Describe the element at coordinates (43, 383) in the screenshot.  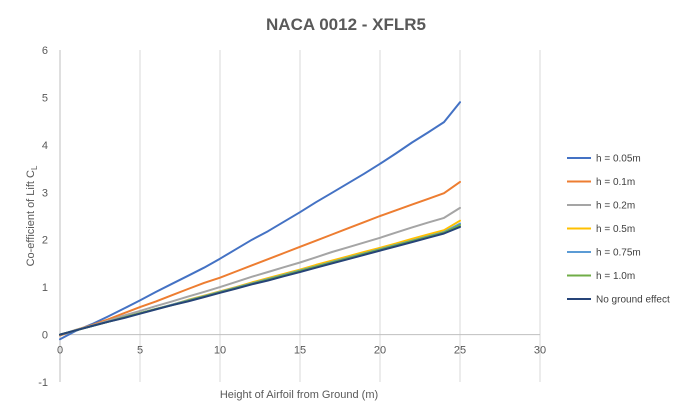
I see `y-tick-label: -1` at that location.